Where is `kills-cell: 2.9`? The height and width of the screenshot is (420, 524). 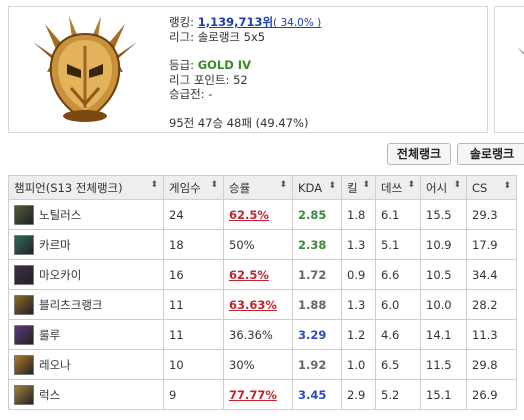 kills-cell: 2.9 is located at coordinates (358, 394).